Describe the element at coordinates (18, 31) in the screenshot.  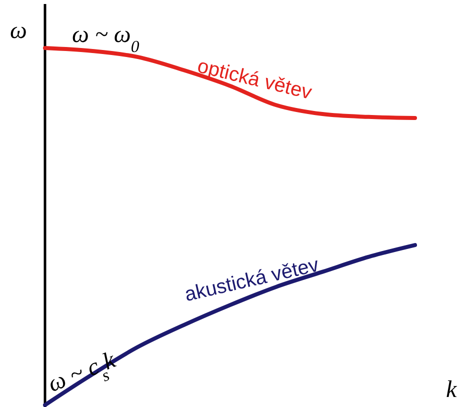
I see `y-axis-title: ω` at that location.